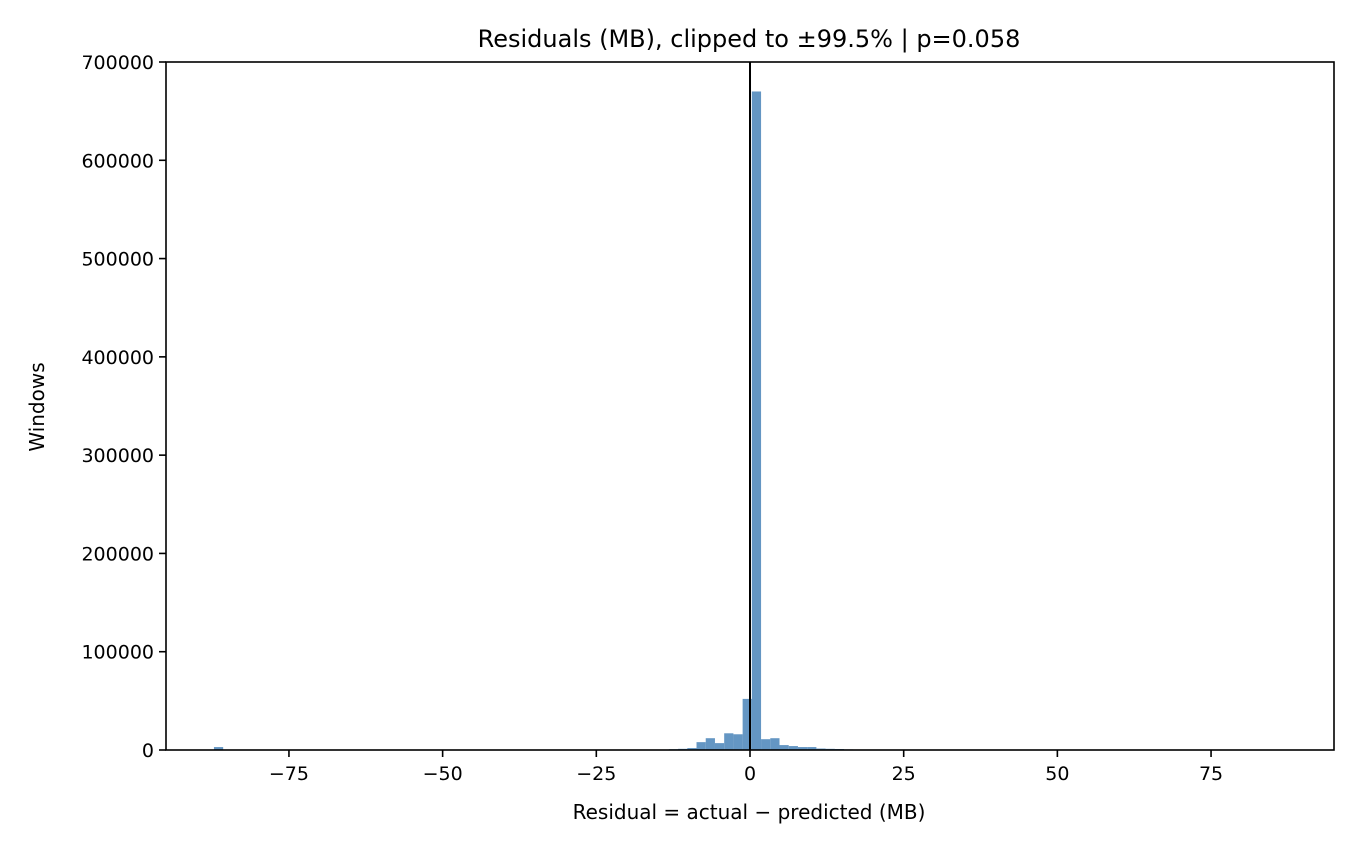  What do you see at coordinates (904, 774) in the screenshot?
I see `x-tick-label: 25` at bounding box center [904, 774].